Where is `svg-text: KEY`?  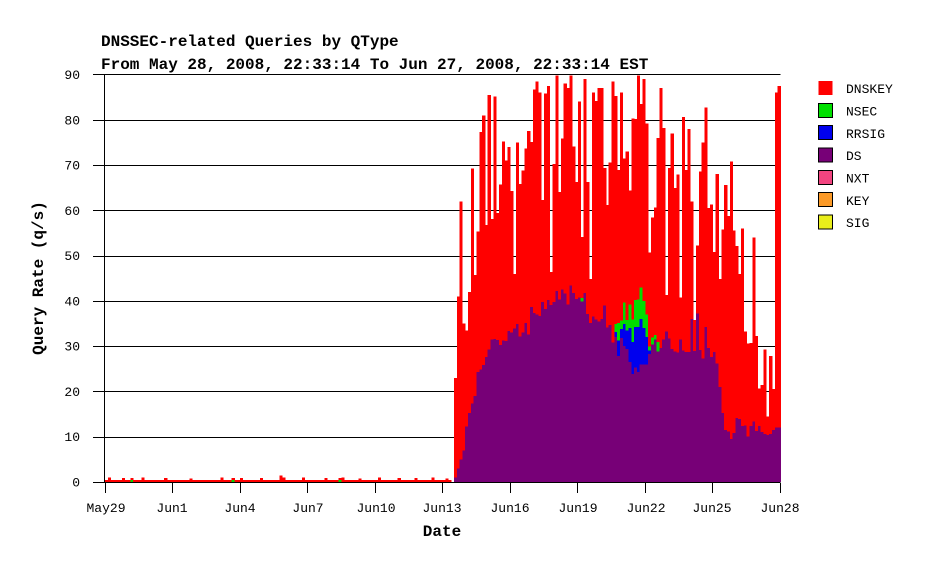
svg-text: KEY is located at coordinates (858, 201).